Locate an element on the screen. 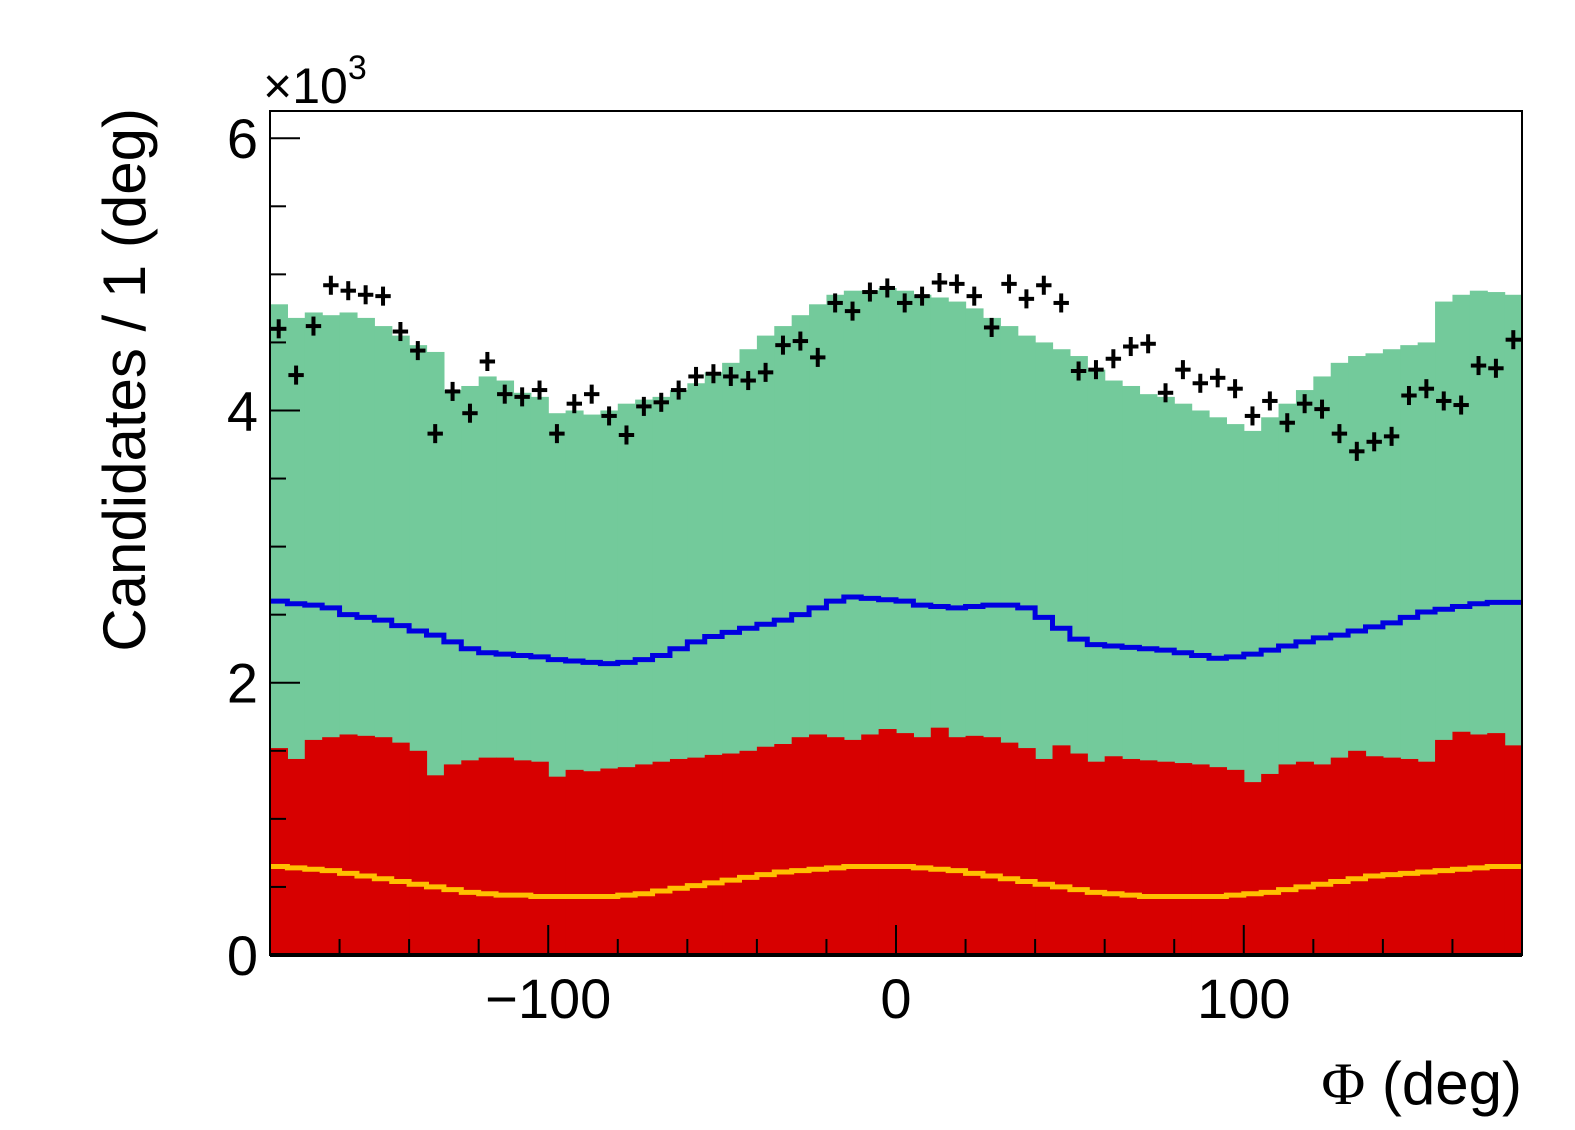  y-multiplier-label: ×10³ is located at coordinates (315, 81).